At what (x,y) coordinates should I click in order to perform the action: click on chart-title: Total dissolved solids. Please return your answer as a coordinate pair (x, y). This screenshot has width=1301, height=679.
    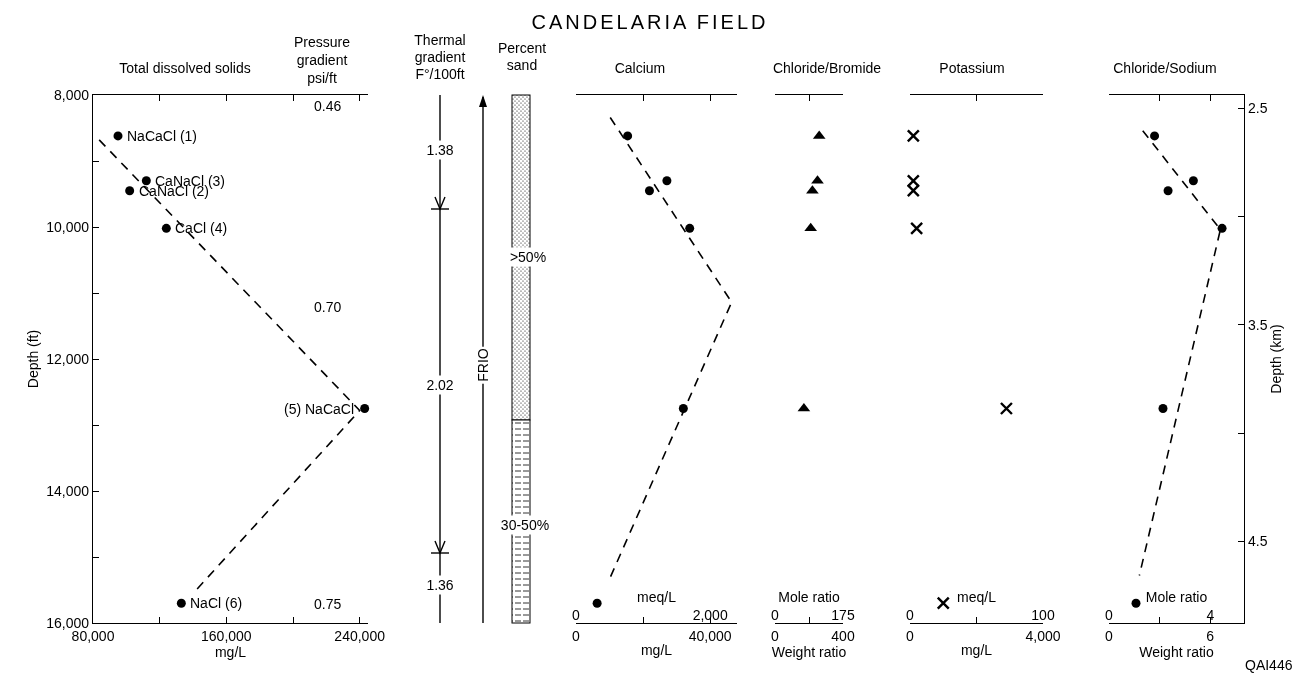
    Looking at the image, I should click on (185, 67).